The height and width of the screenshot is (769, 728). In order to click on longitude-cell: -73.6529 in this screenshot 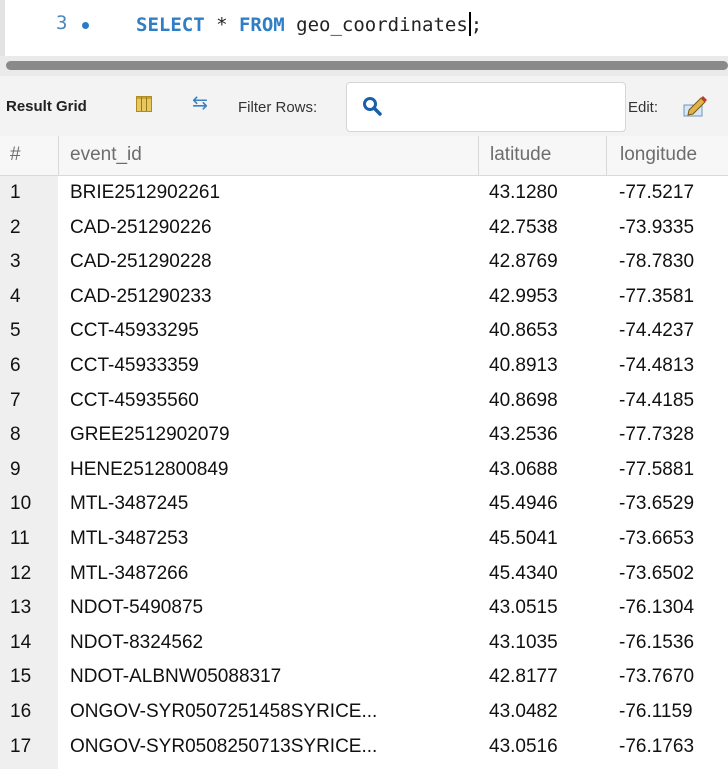, I will do `click(657, 504)`.